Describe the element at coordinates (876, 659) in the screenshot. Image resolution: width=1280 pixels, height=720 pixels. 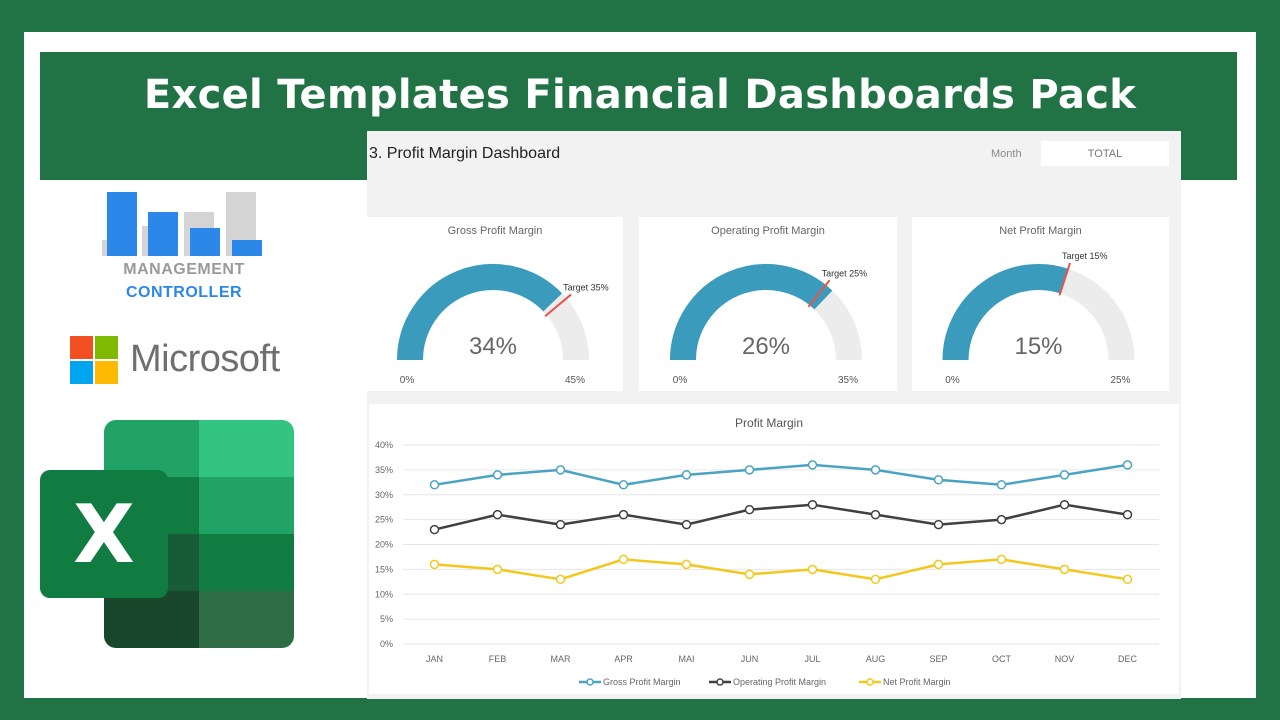
I see `x-tick-label: AUG` at that location.